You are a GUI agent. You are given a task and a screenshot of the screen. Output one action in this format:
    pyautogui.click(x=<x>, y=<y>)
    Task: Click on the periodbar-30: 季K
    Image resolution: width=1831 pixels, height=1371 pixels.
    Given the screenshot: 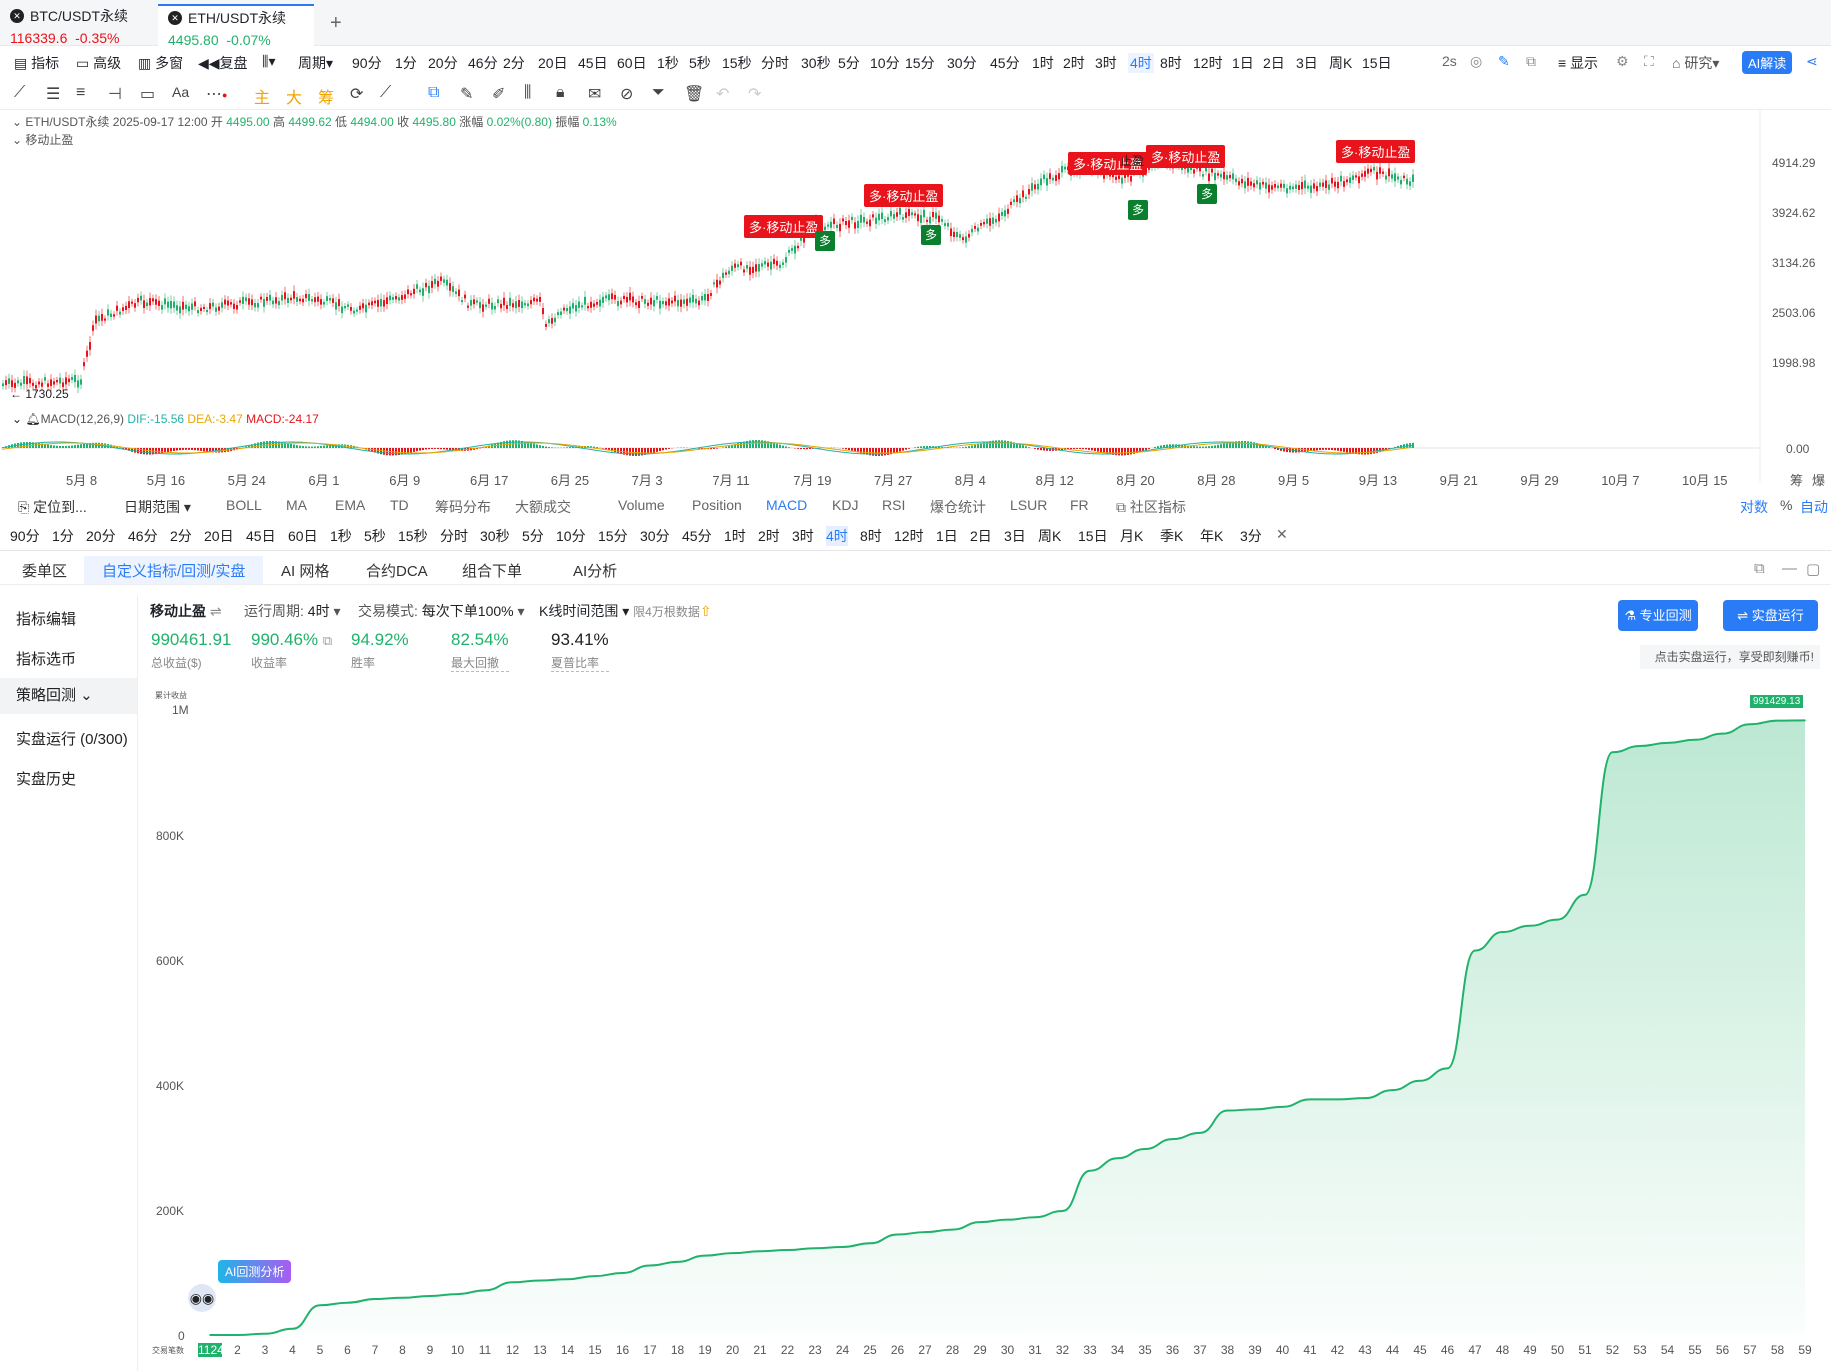 What is the action you would take?
    pyautogui.click(x=1172, y=536)
    